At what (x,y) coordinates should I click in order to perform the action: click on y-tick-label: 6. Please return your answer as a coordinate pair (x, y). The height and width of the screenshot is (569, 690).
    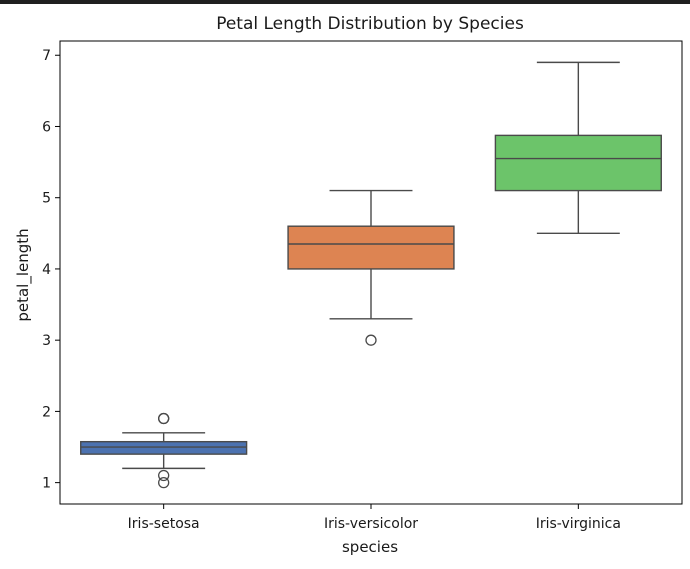
    Looking at the image, I should click on (46, 127).